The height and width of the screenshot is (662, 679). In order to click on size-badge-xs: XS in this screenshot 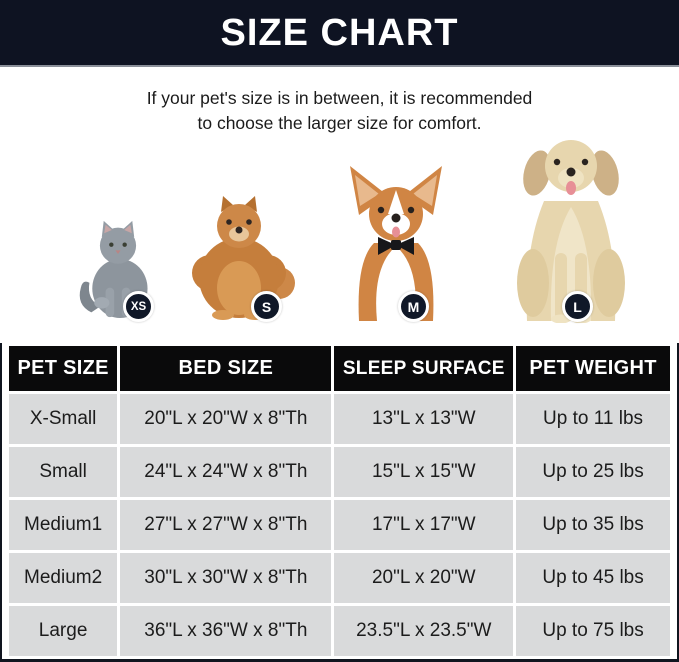, I will do `click(138, 306)`.